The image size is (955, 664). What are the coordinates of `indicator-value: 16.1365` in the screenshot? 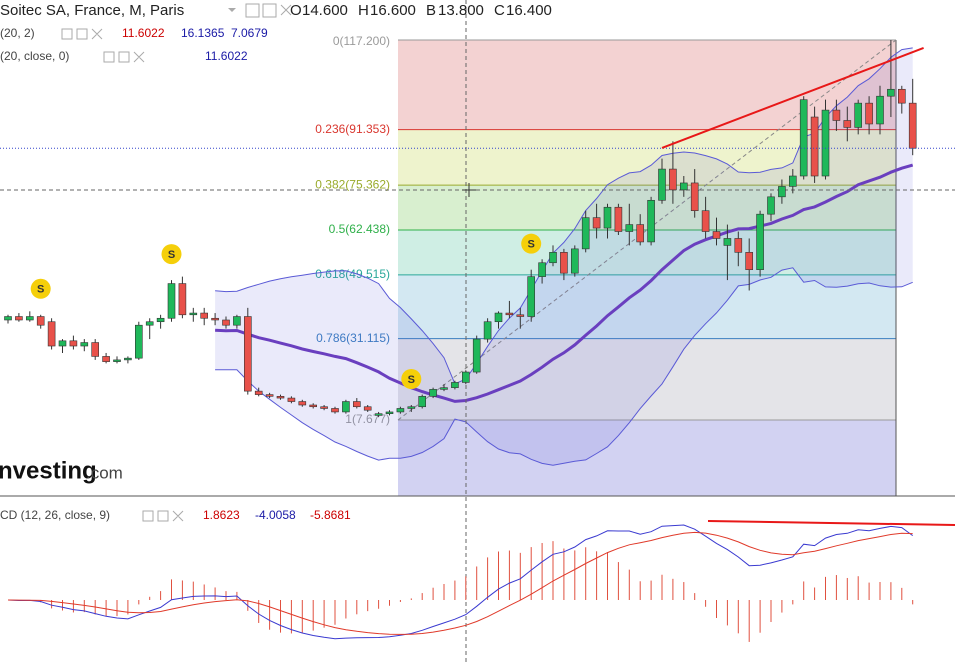 It's located at (203, 33).